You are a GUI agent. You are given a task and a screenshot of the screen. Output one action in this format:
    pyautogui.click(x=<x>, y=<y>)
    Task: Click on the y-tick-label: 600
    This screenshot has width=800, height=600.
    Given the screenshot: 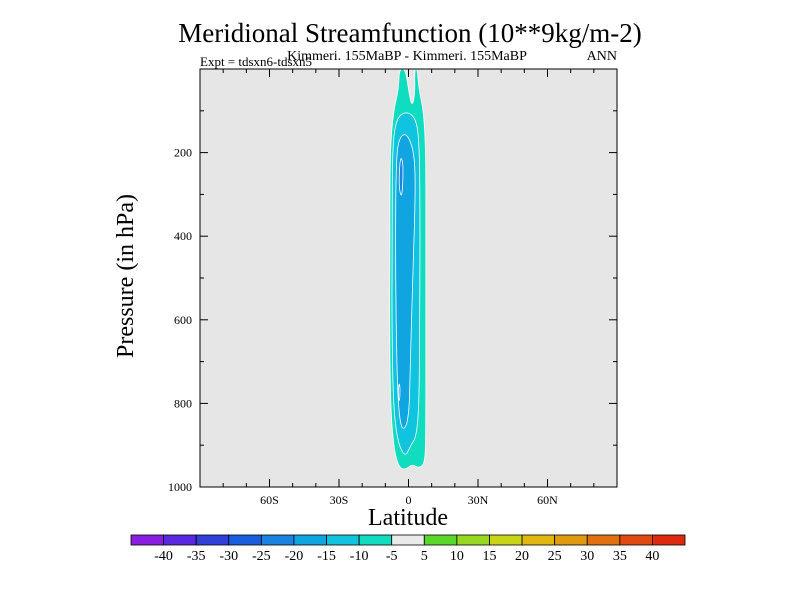 What is the action you would take?
    pyautogui.click(x=183, y=320)
    